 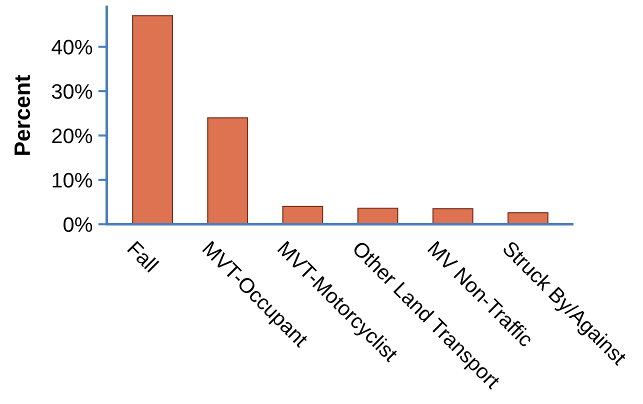 What do you see at coordinates (72, 180) in the screenshot?
I see `y-tick-label: 10%` at bounding box center [72, 180].